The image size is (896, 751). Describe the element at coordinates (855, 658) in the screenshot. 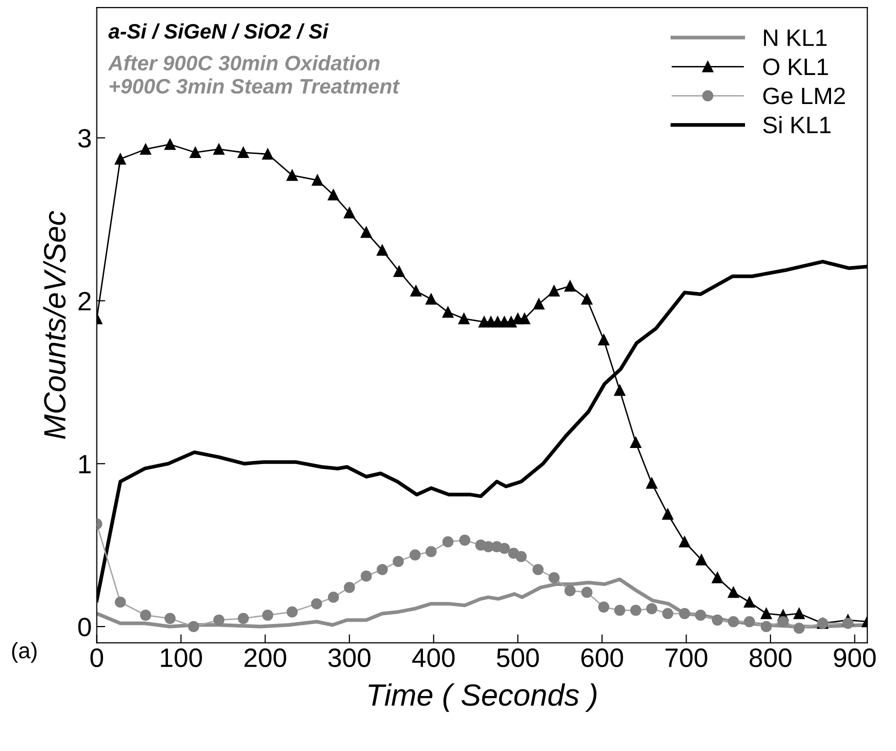

I see `x-tick-label: 900` at that location.